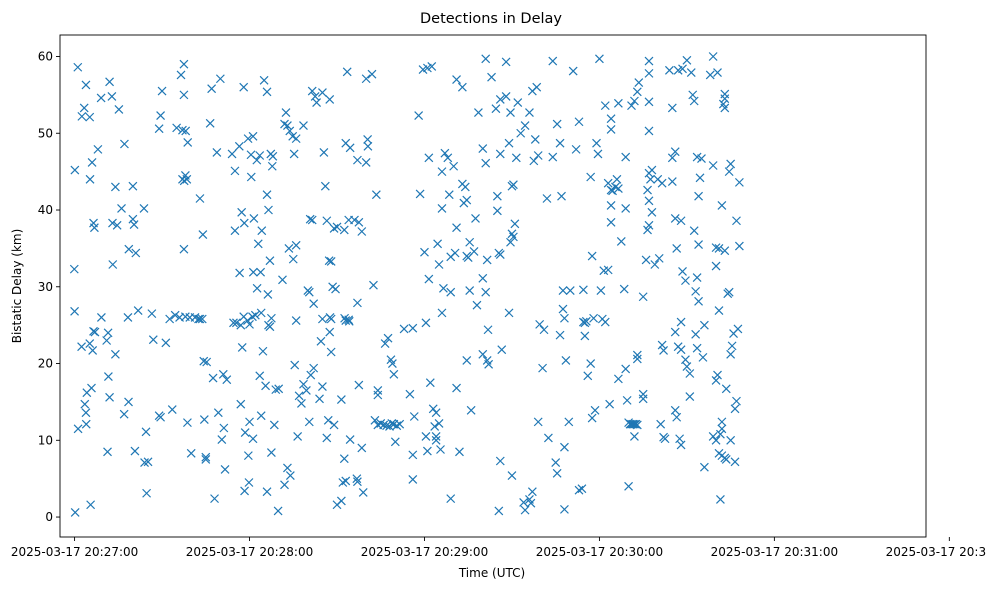  I want to click on y-axis-label: Bistatic Delay (km), so click(17, 286).